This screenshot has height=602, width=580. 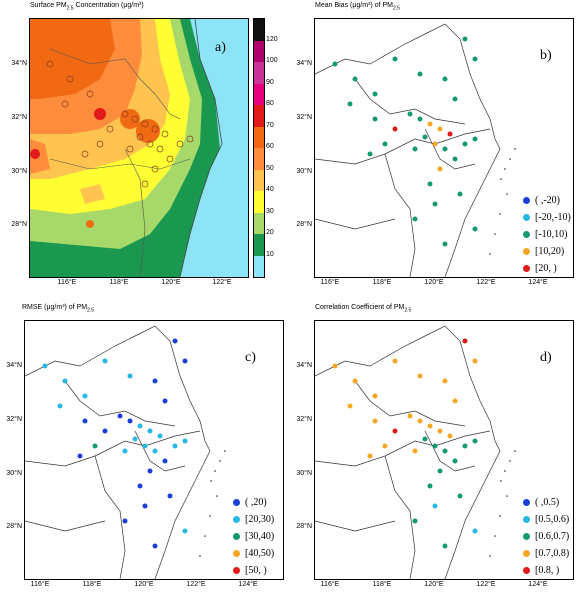 What do you see at coordinates (14, 419) in the screenshot?
I see `lat-label: 32°N` at bounding box center [14, 419].